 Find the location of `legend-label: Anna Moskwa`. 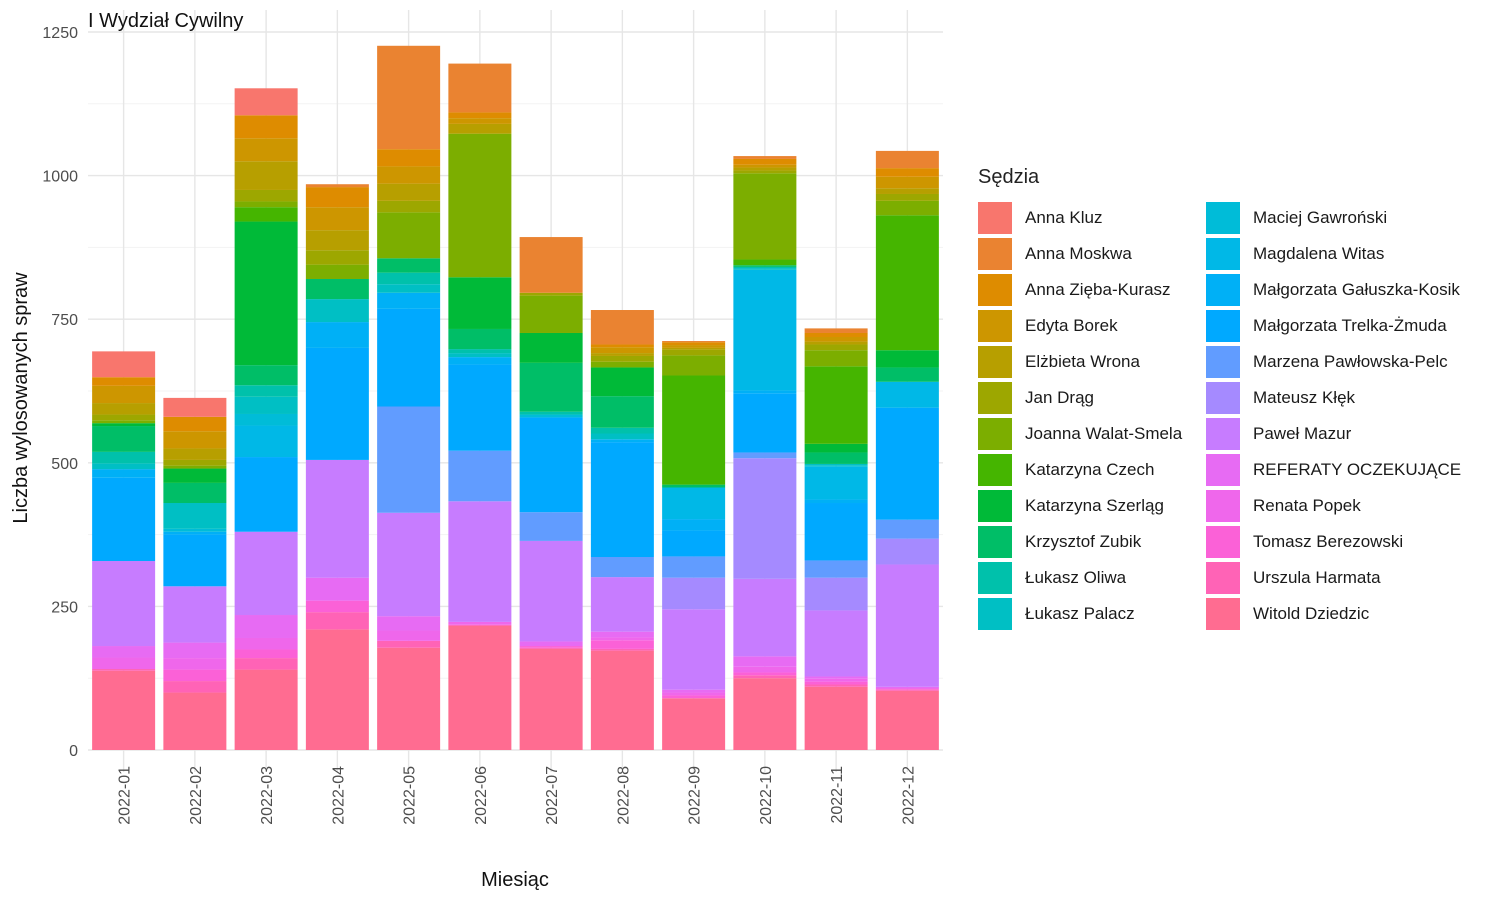

legend-label: Anna Moskwa is located at coordinates (1078, 253).